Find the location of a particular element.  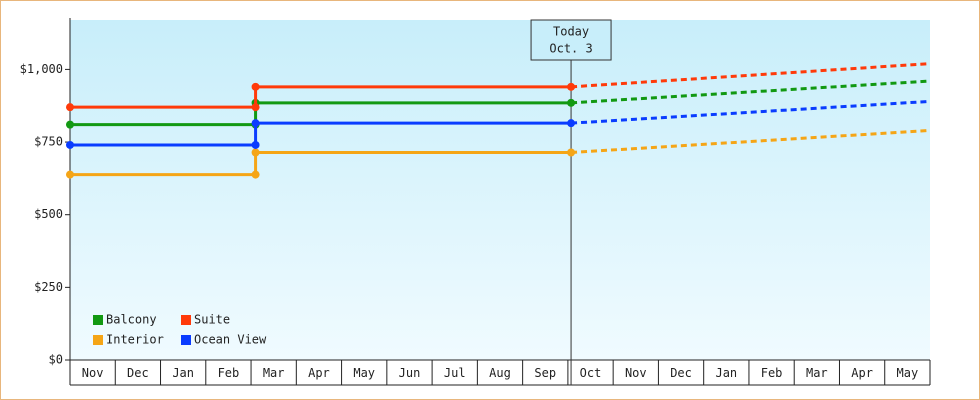

today-box is located at coordinates (571, 40).